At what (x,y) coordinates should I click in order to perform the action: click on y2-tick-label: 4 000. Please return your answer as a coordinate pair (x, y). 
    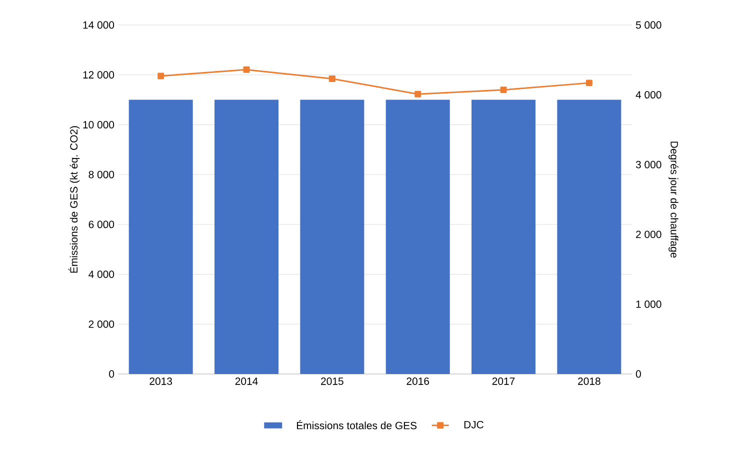
    Looking at the image, I should click on (649, 95).